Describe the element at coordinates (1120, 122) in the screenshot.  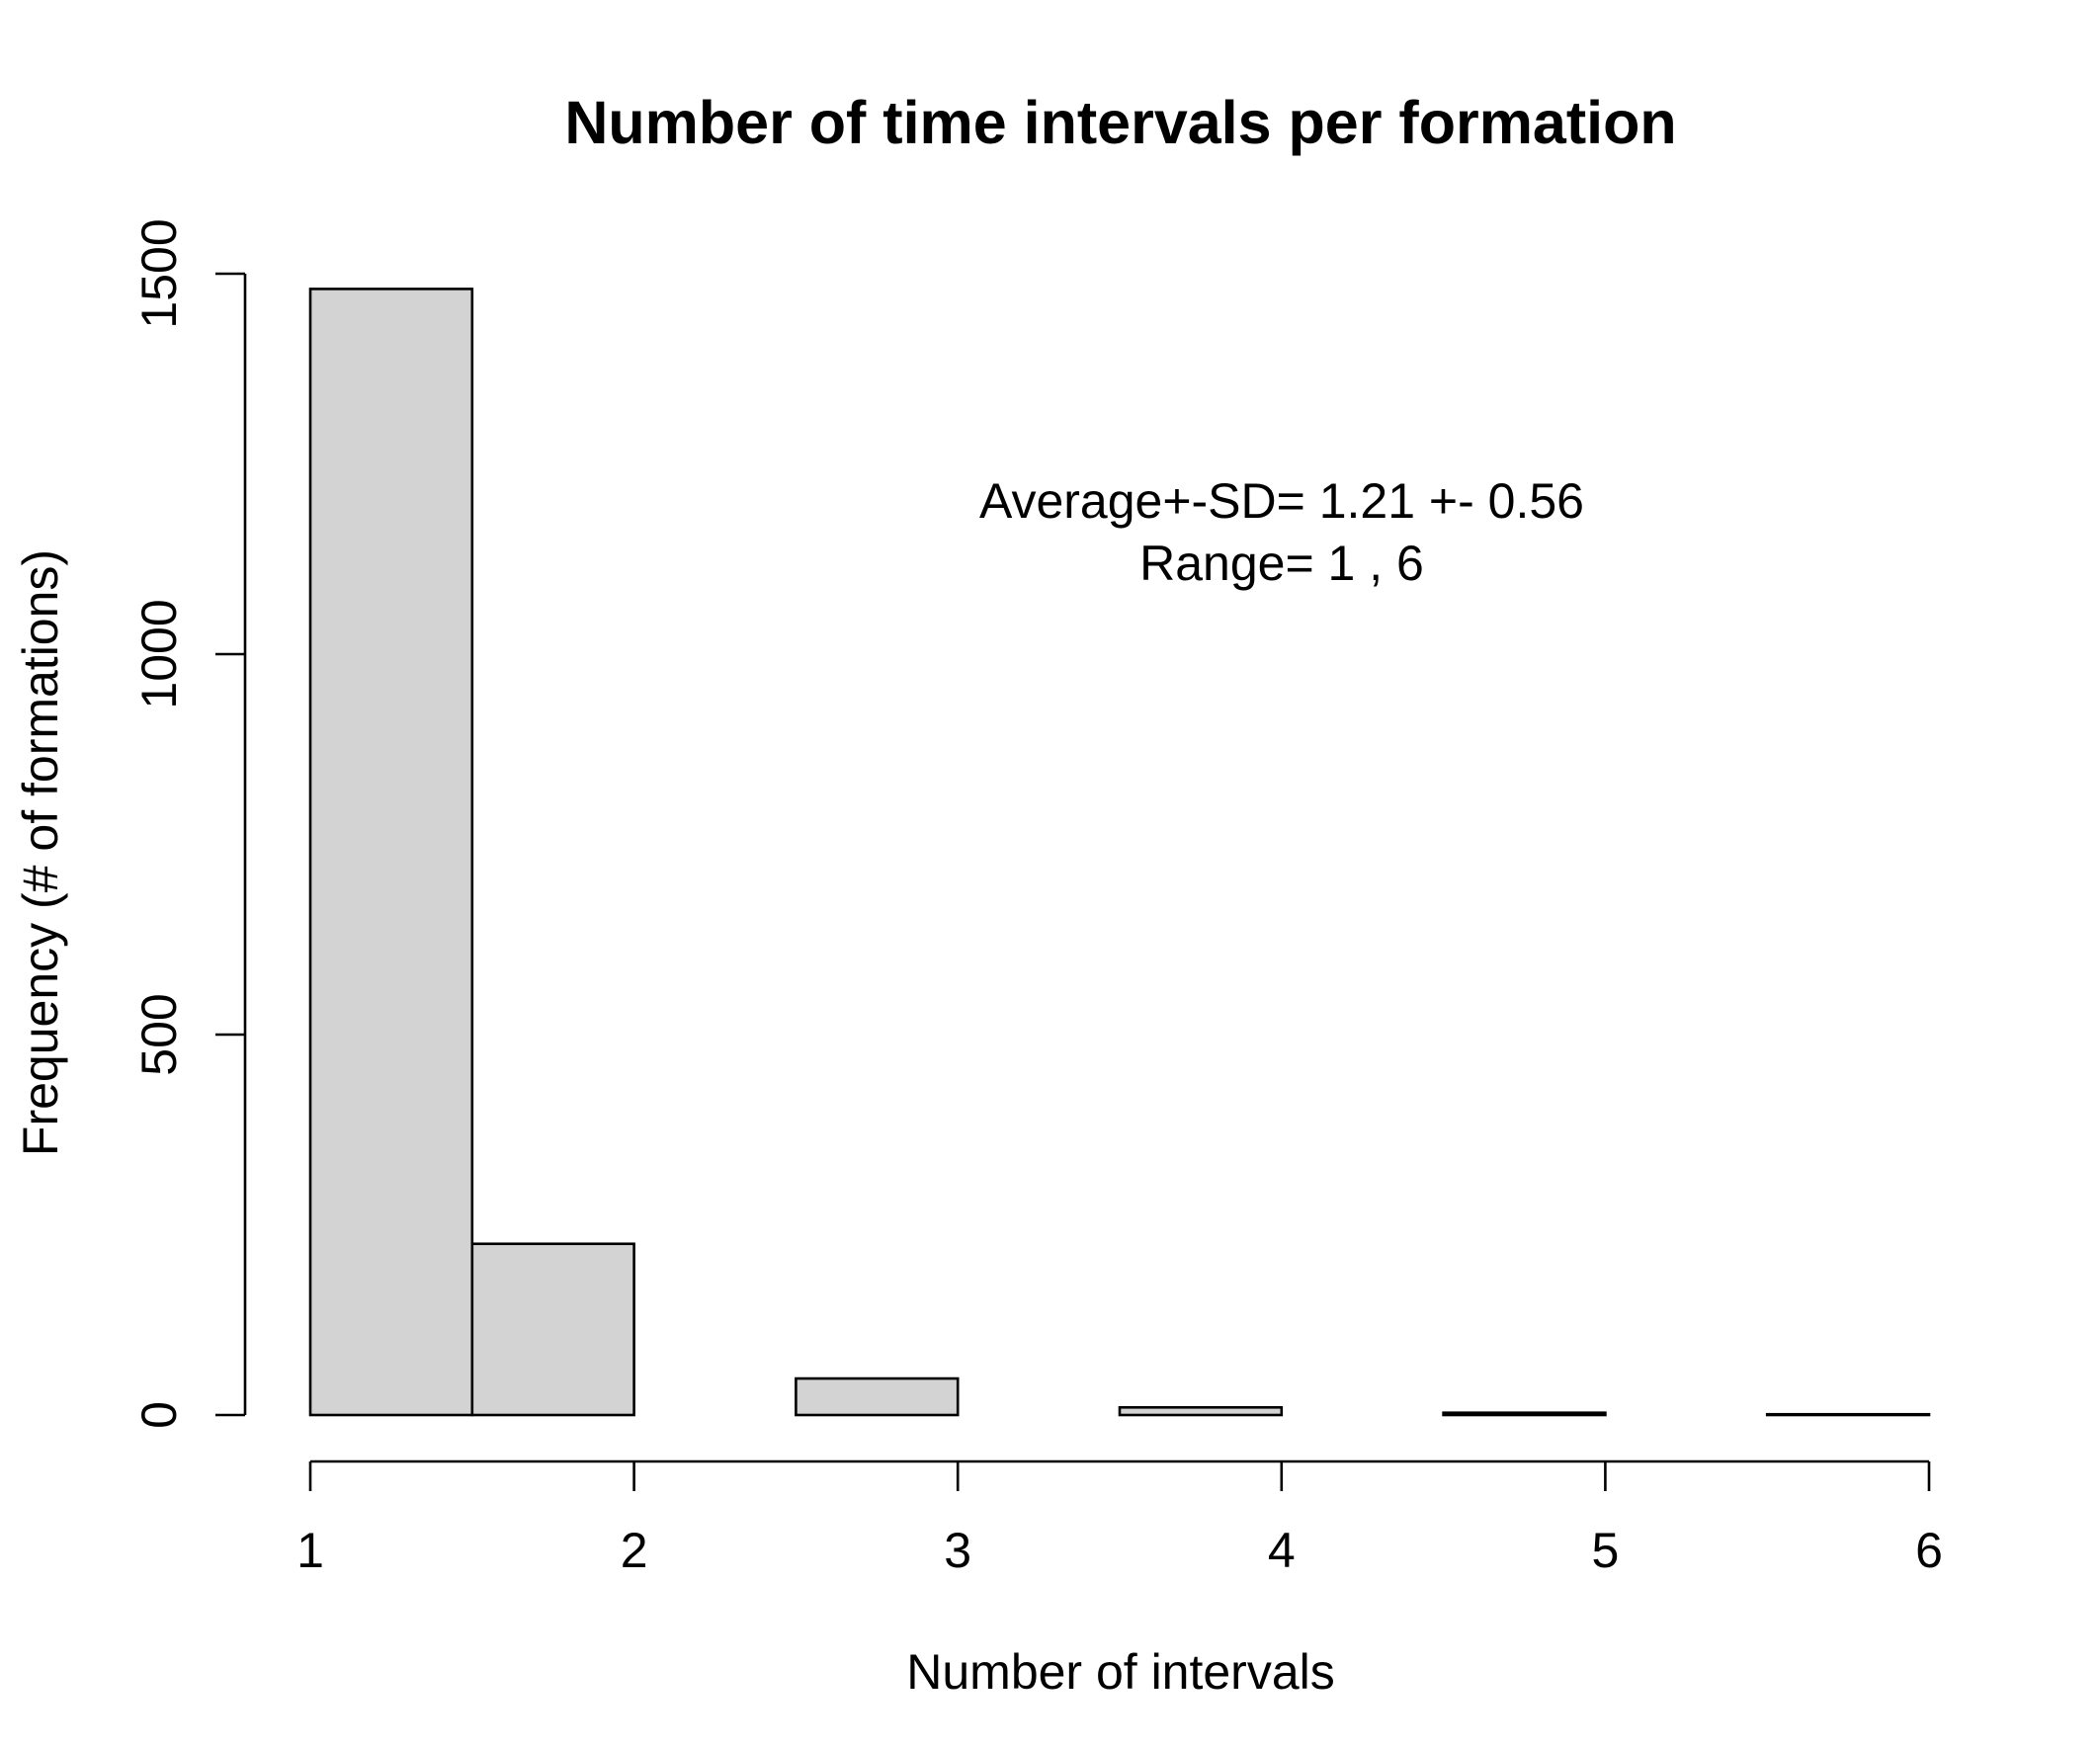
I see `chart-title: Number of time intervals per formation` at that location.